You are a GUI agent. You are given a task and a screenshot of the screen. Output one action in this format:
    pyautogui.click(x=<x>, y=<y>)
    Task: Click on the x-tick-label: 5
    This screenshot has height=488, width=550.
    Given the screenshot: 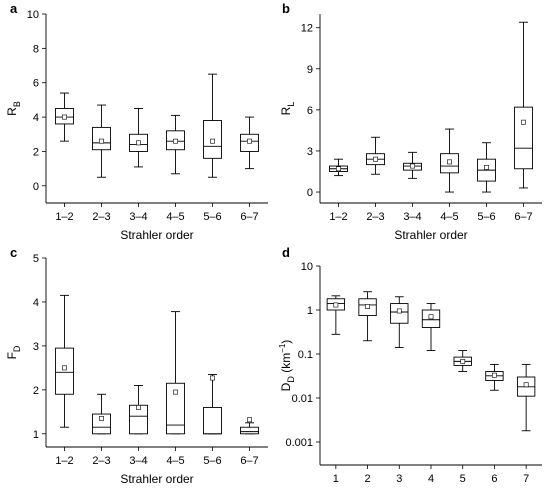 What is the action you would take?
    pyautogui.click(x=463, y=479)
    